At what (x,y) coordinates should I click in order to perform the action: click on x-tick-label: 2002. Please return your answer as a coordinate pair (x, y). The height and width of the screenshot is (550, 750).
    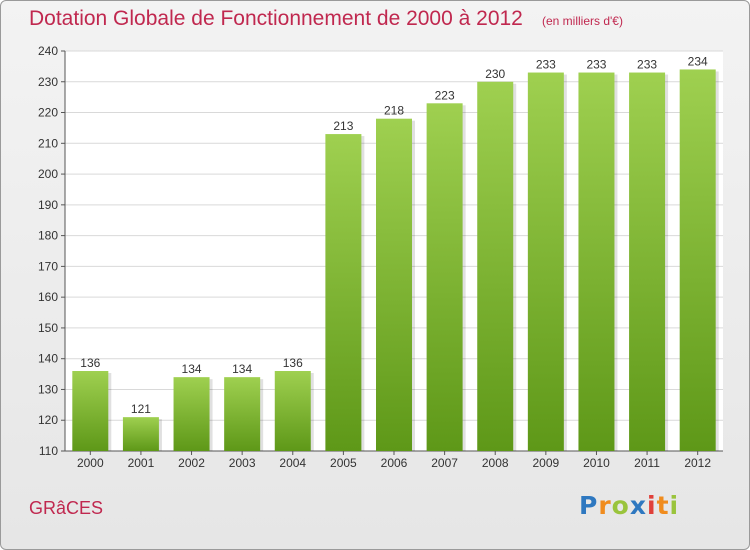
    Looking at the image, I should click on (191, 463).